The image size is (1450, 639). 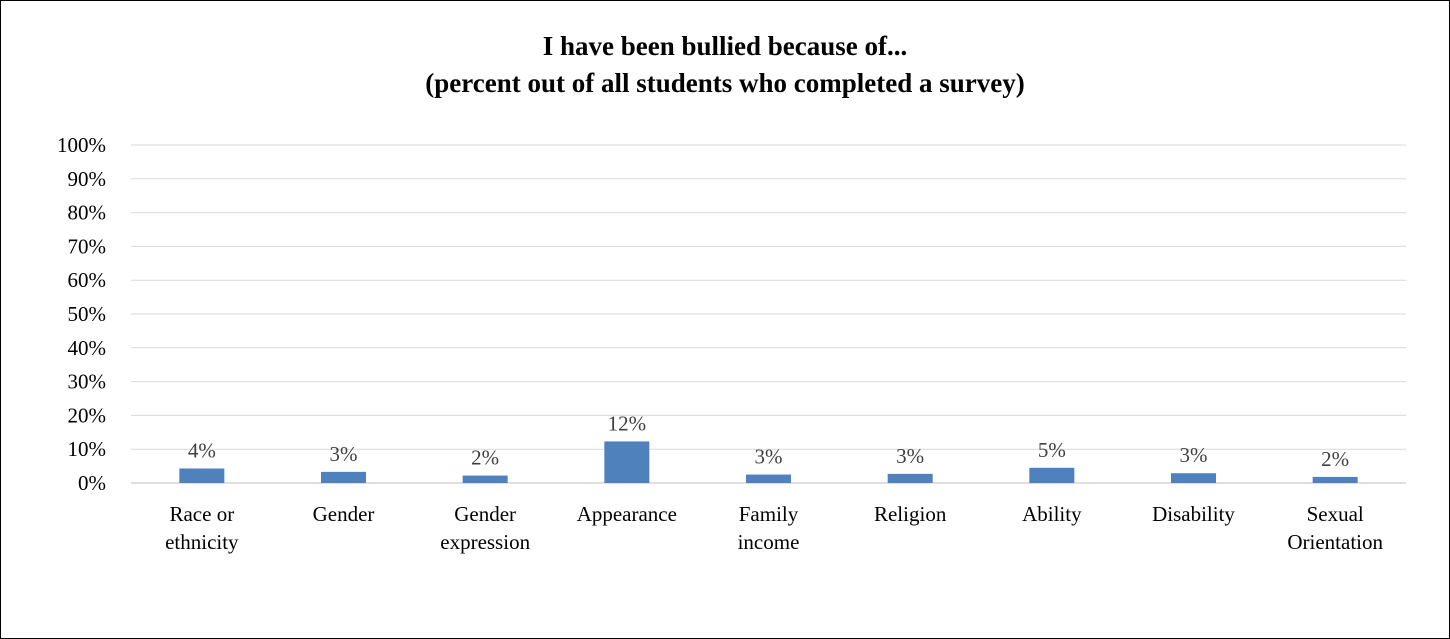 I want to click on y-tick-label: 100%, so click(x=81, y=145).